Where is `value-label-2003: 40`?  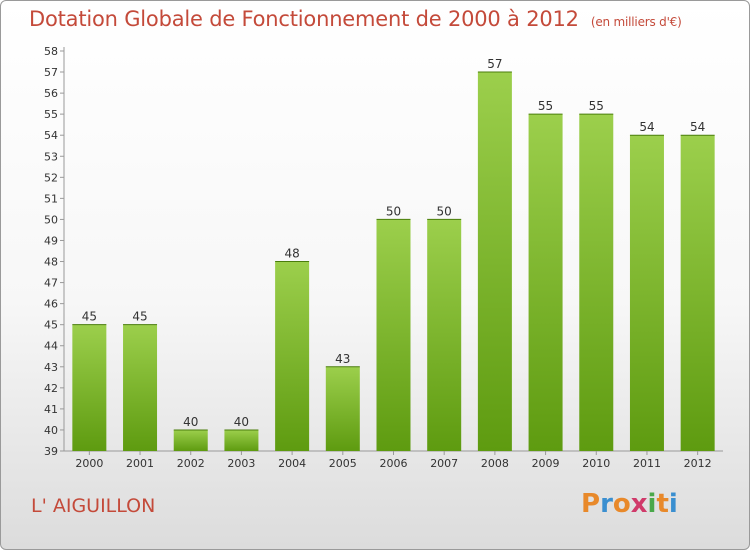
value-label-2003: 40 is located at coordinates (241, 422).